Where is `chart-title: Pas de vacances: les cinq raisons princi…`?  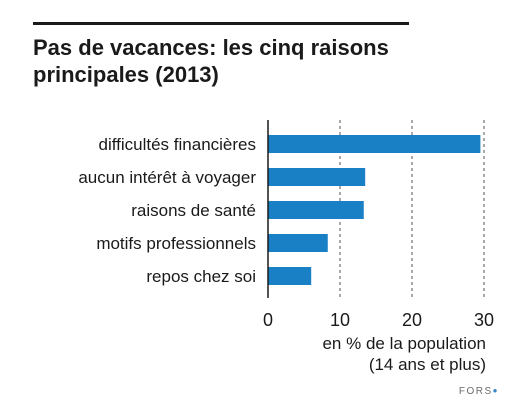
chart-title: Pas de vacances: les cinq raisons princi… is located at coordinates (211, 61).